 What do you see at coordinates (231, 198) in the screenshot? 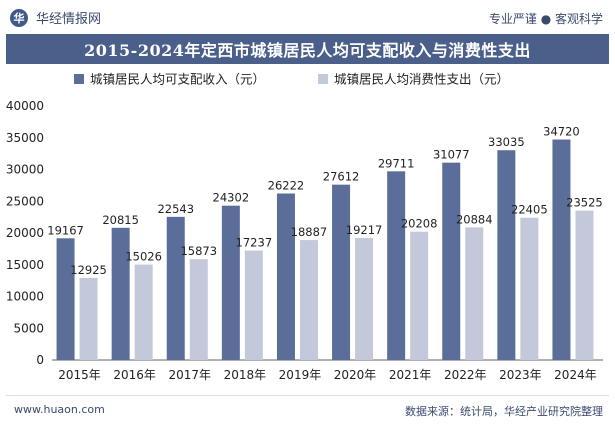
I see `data-label: 24302` at bounding box center [231, 198].